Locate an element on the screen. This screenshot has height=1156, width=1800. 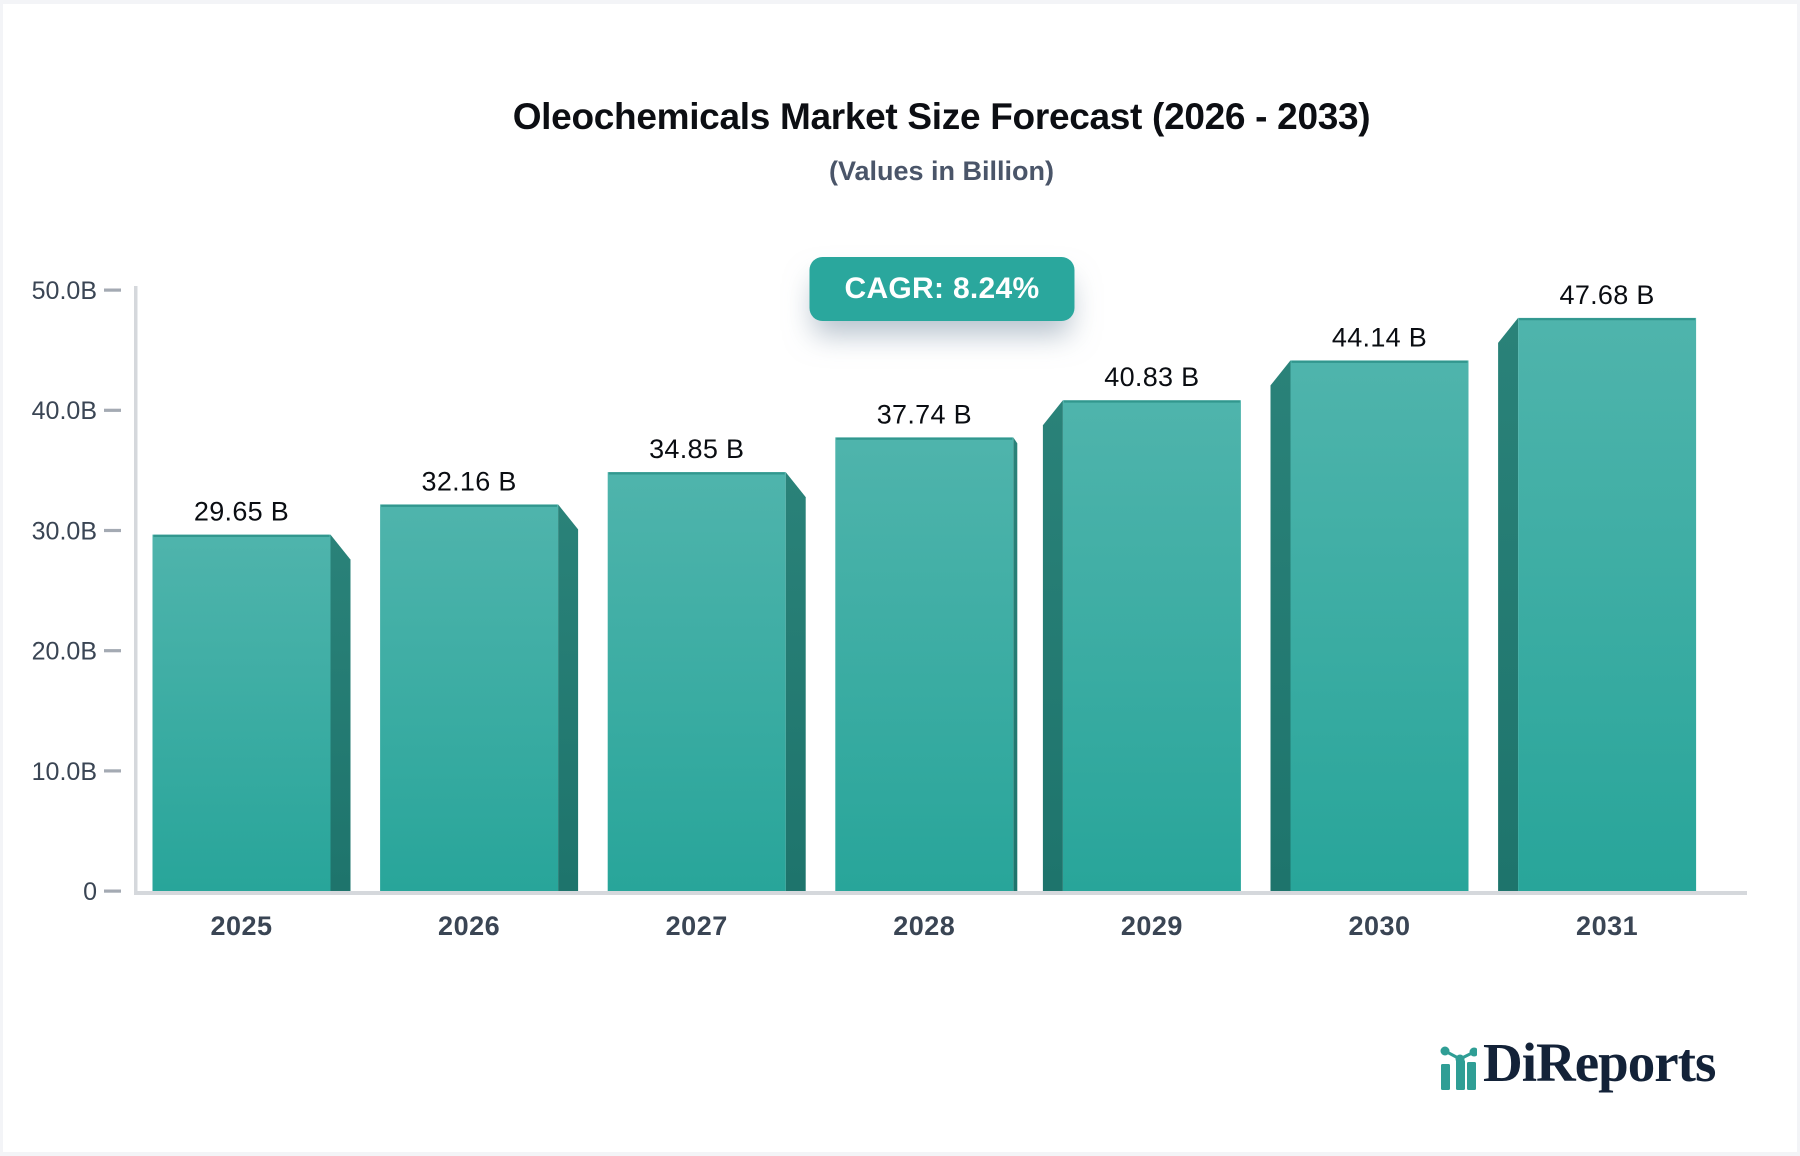
cagr-badge-label: CAGR: 8.24% is located at coordinates (942, 288).